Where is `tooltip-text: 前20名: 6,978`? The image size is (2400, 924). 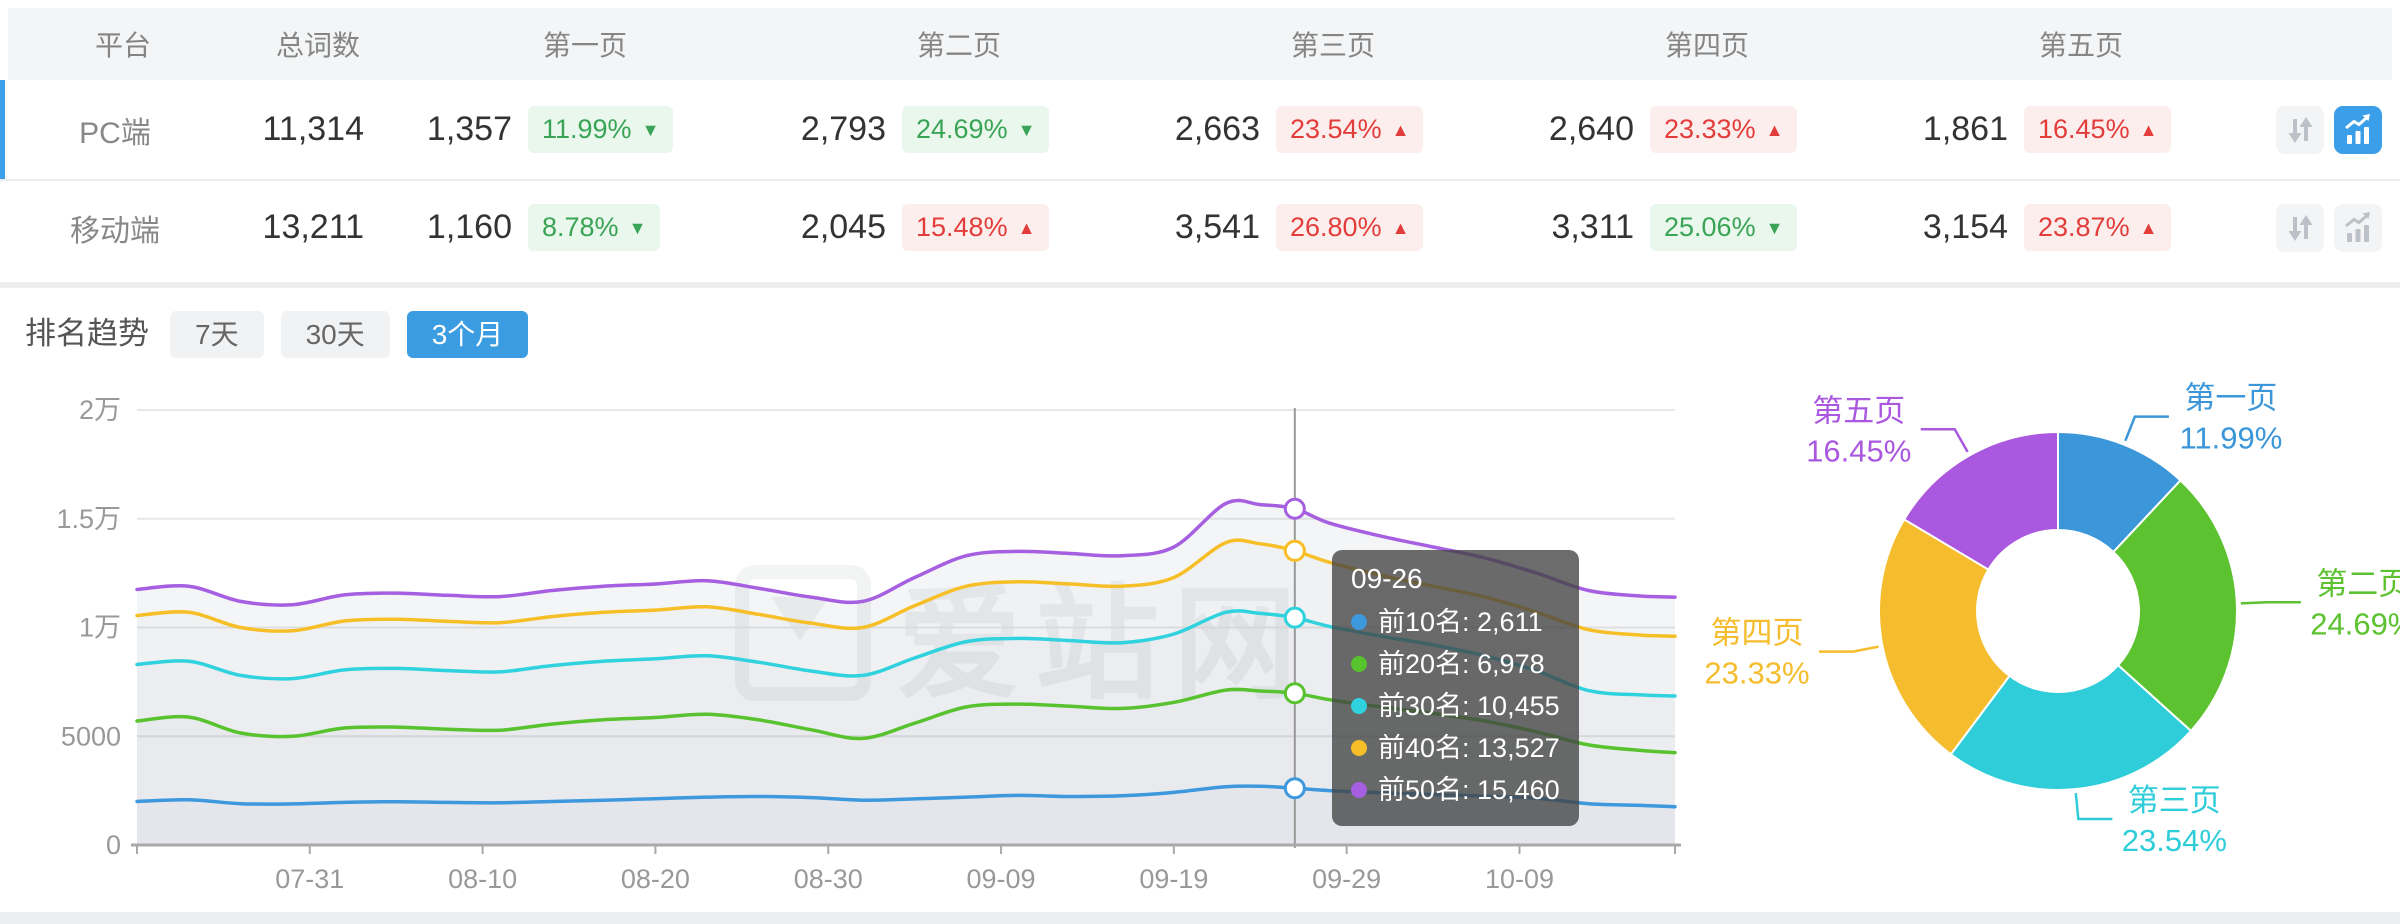
tooltip-text: 前20名: 6,978 is located at coordinates (1461, 664).